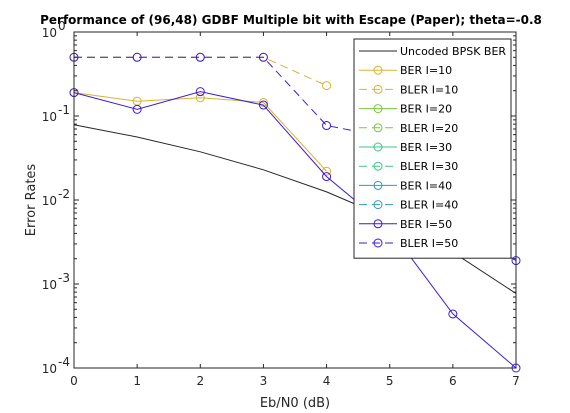 This screenshot has width=570, height=413. I want to click on x-axis-label: Eb/N0 (dB), so click(295, 403).